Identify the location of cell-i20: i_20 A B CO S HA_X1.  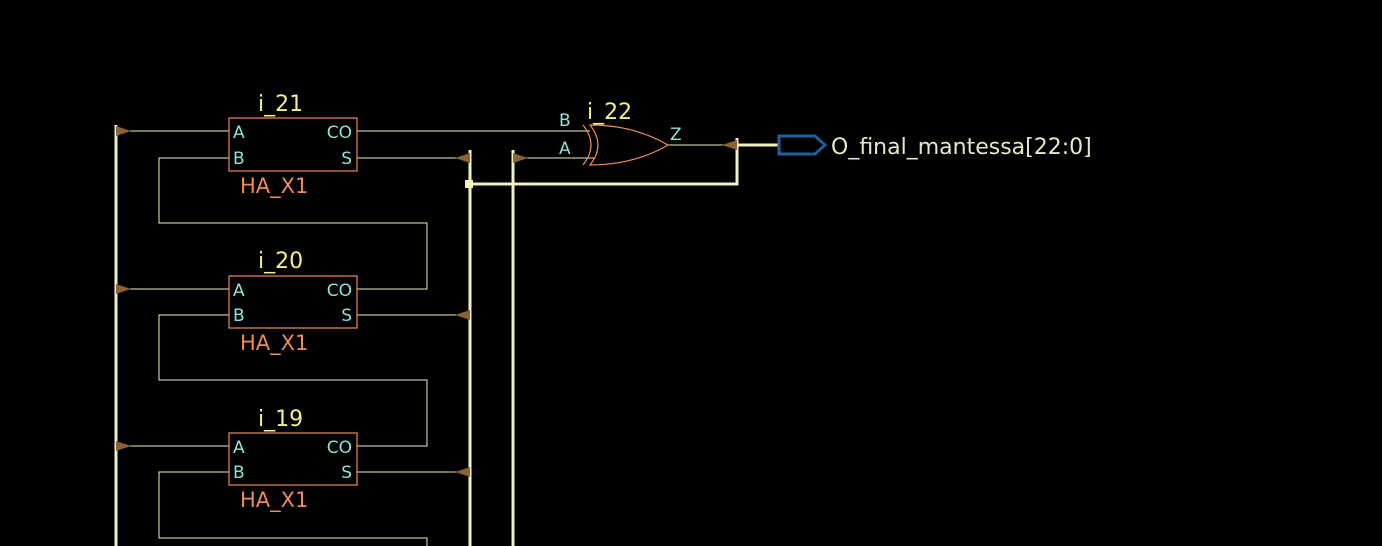
(293, 302).